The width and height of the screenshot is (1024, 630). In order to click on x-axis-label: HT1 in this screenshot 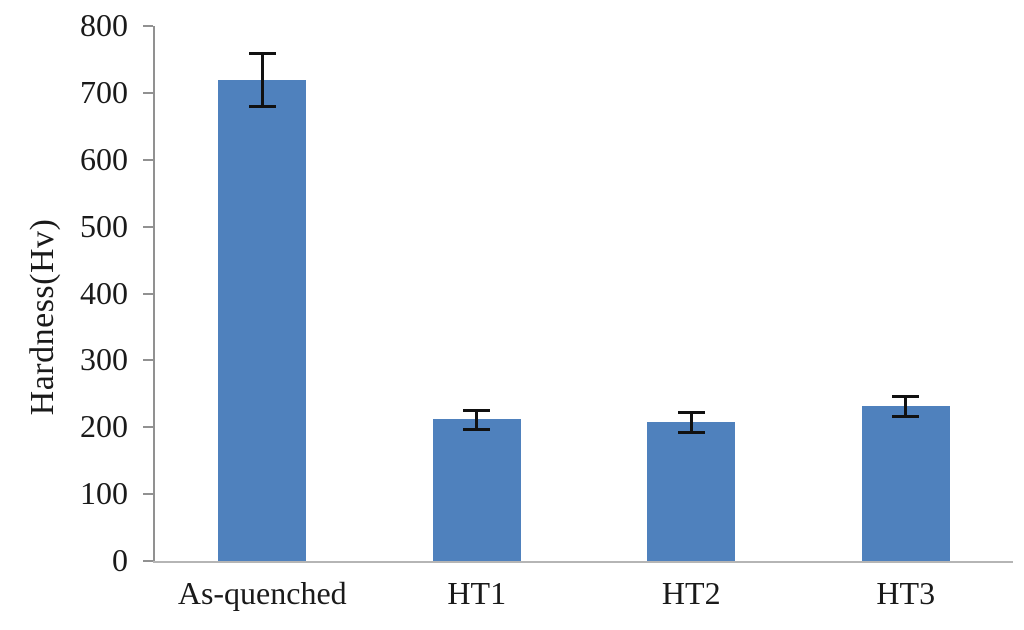, I will do `click(477, 593)`.